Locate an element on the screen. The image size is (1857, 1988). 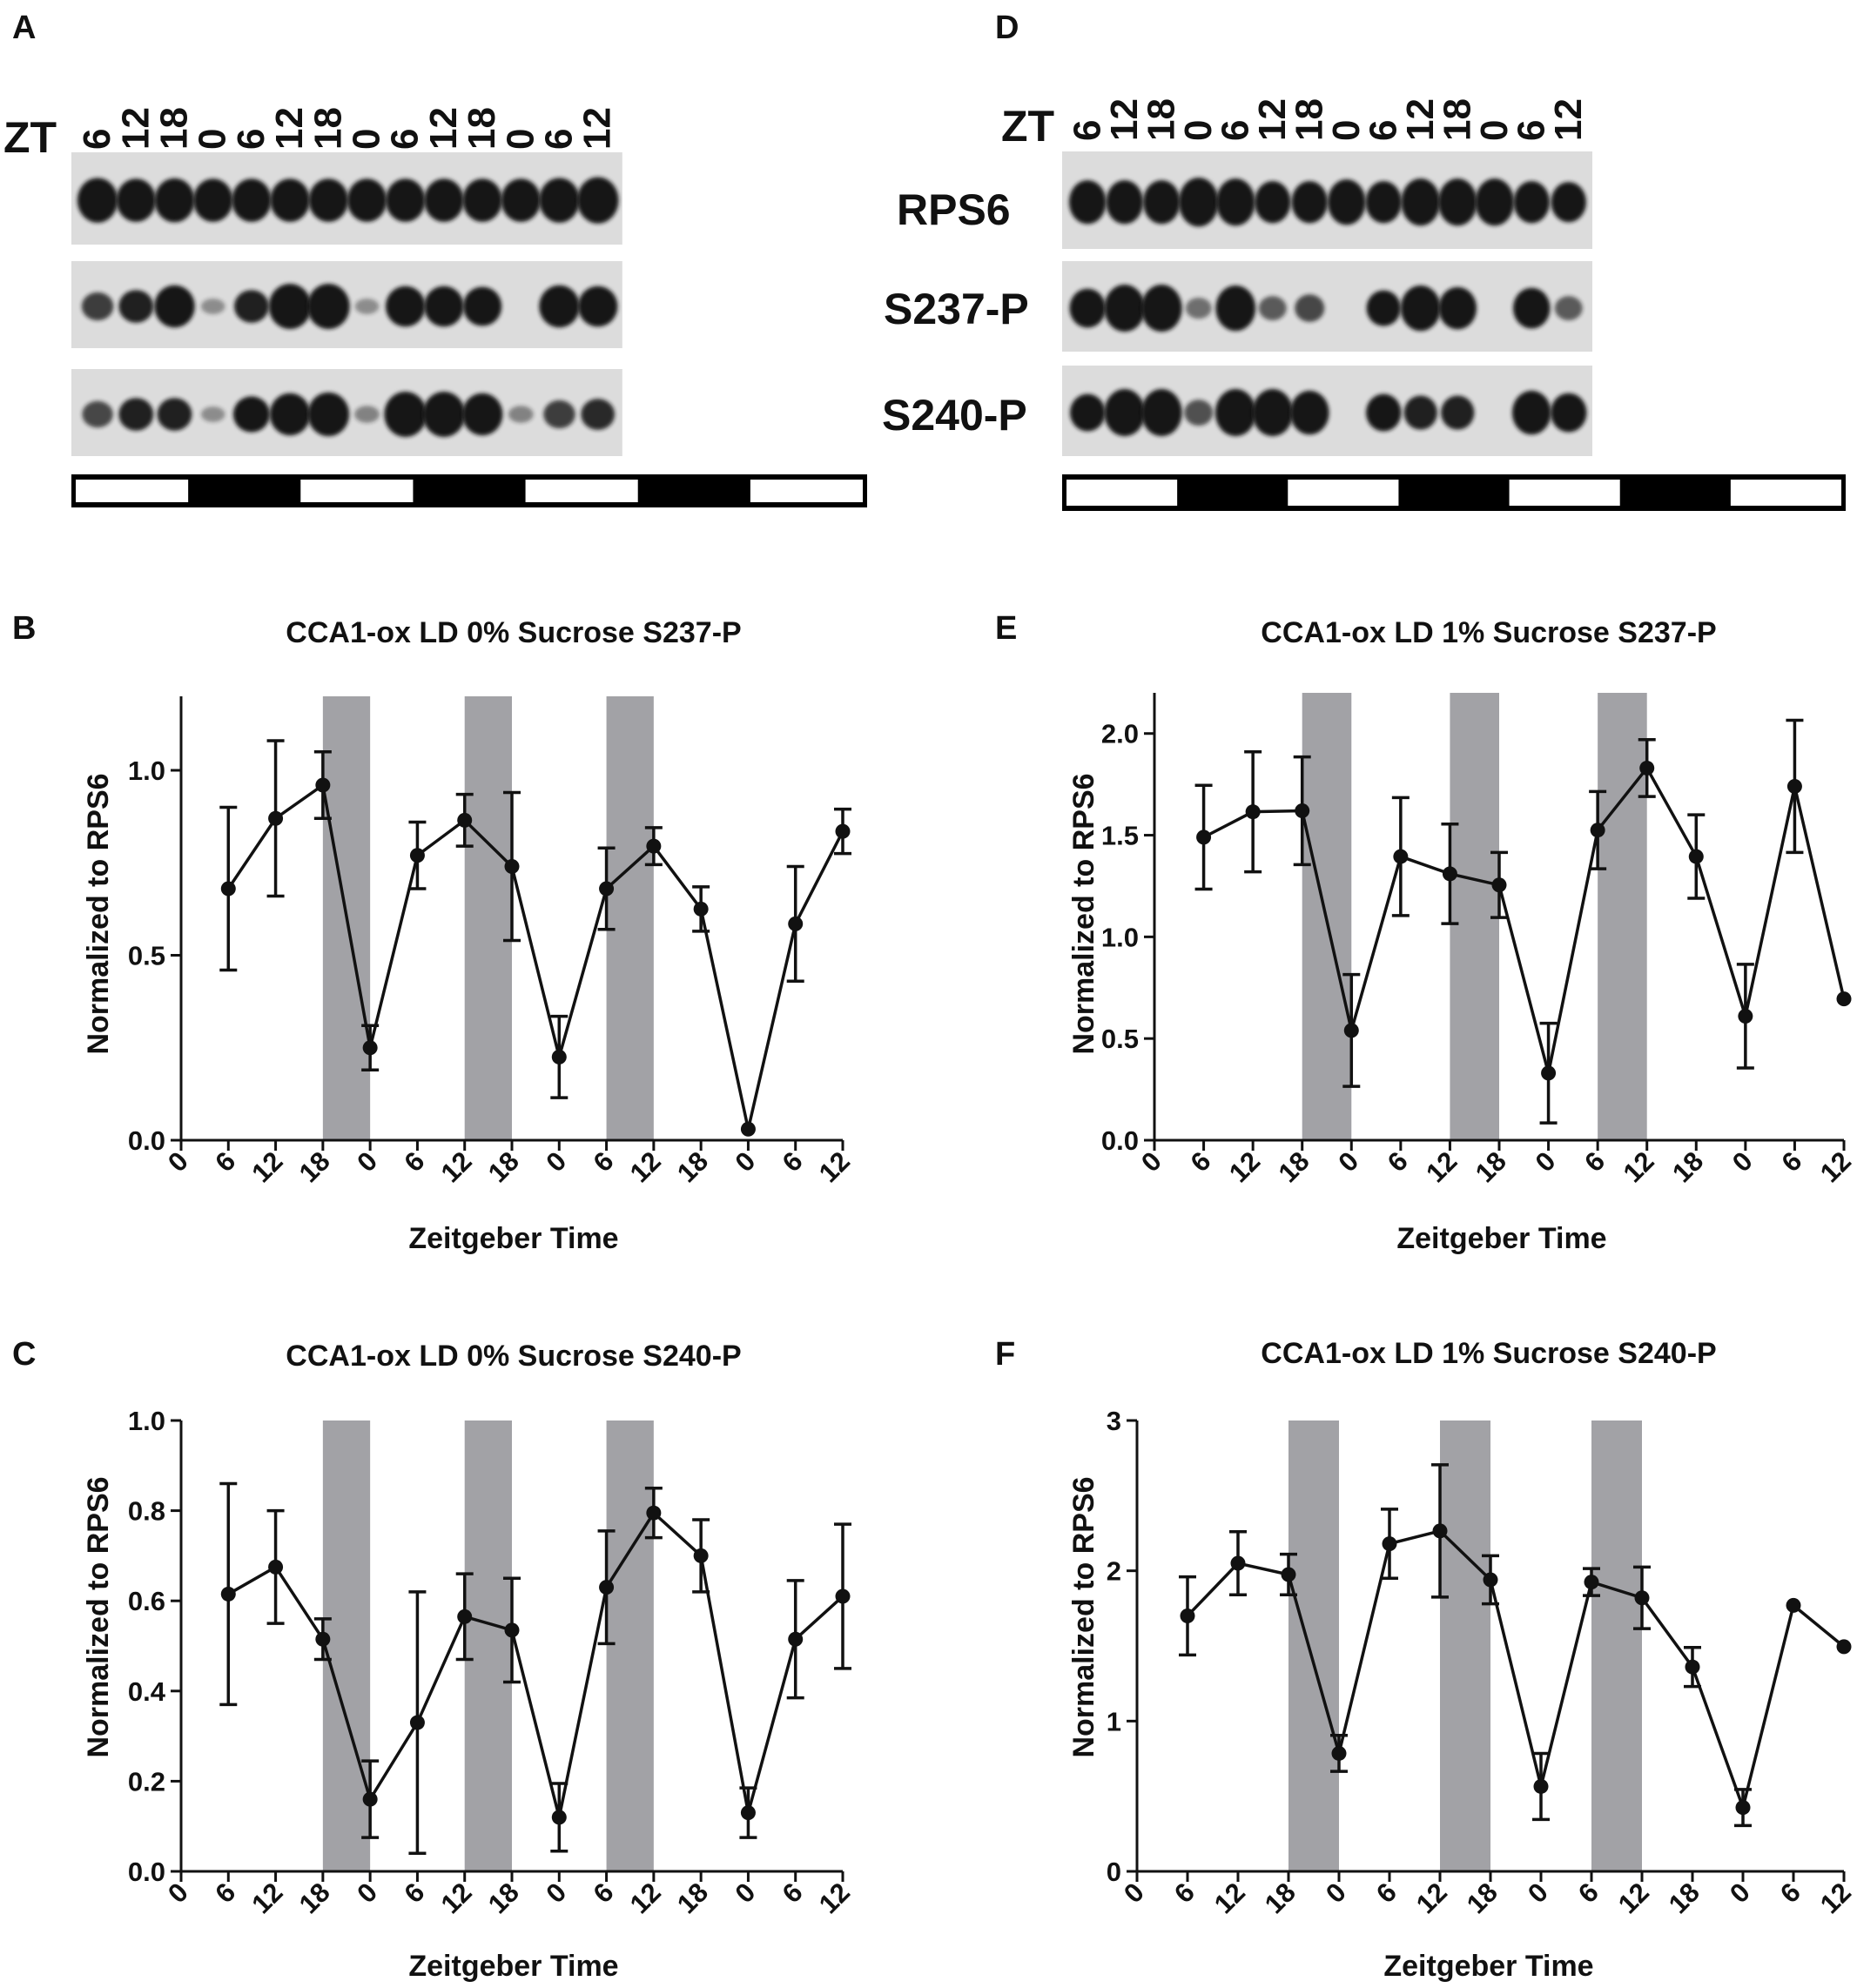
y-axis-title: Normalized to RPS6 is located at coordinates (1083, 913).